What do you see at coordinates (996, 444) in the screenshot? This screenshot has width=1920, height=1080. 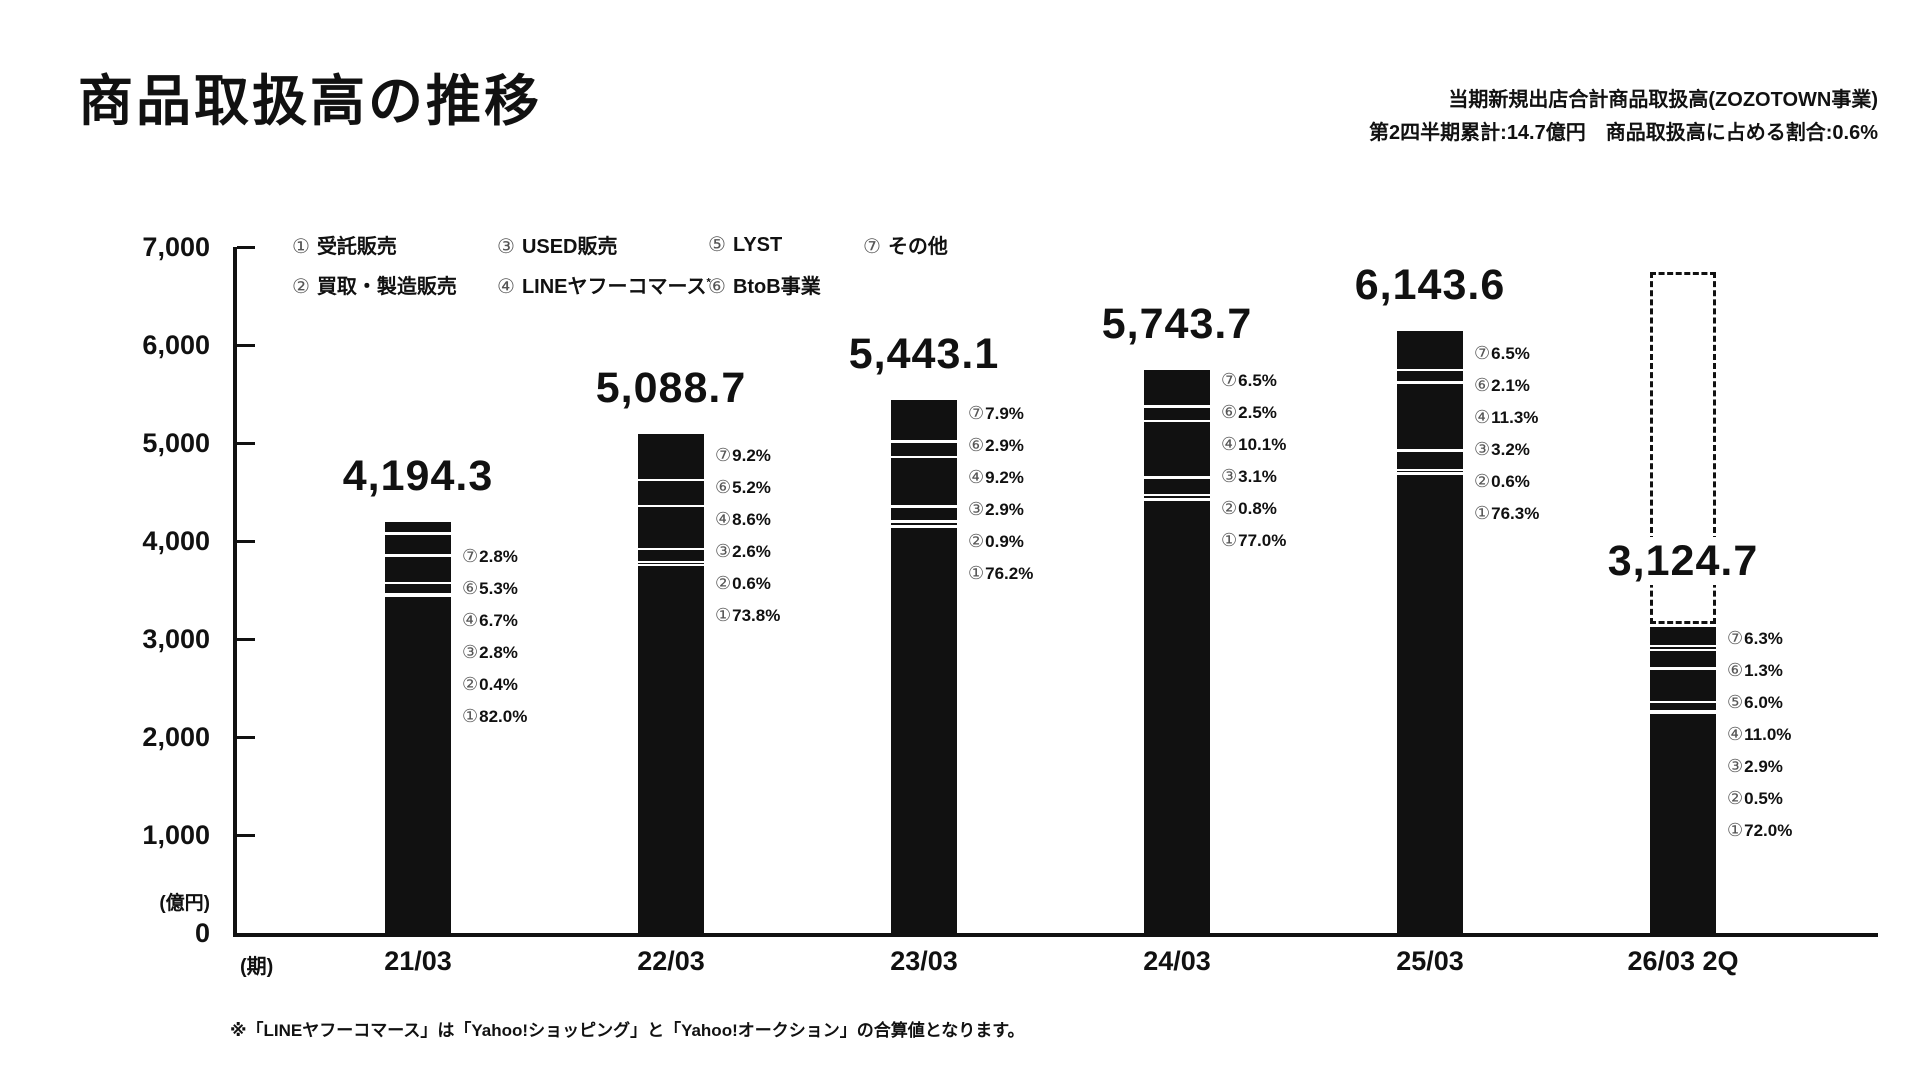 I see `segment-annotation: ⑥2.9%` at bounding box center [996, 444].